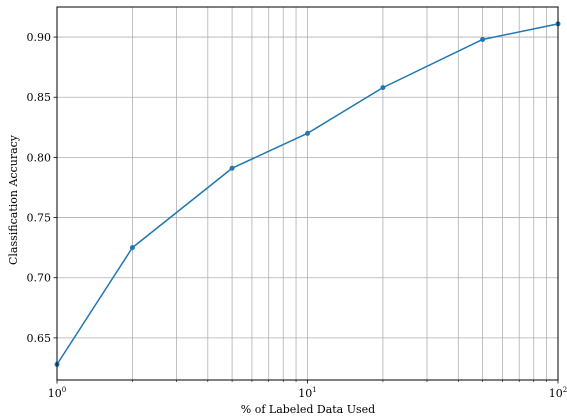 Image resolution: width=567 pixels, height=417 pixels. What do you see at coordinates (39, 37) in the screenshot?
I see `y-tick-label: 0.90` at bounding box center [39, 37].